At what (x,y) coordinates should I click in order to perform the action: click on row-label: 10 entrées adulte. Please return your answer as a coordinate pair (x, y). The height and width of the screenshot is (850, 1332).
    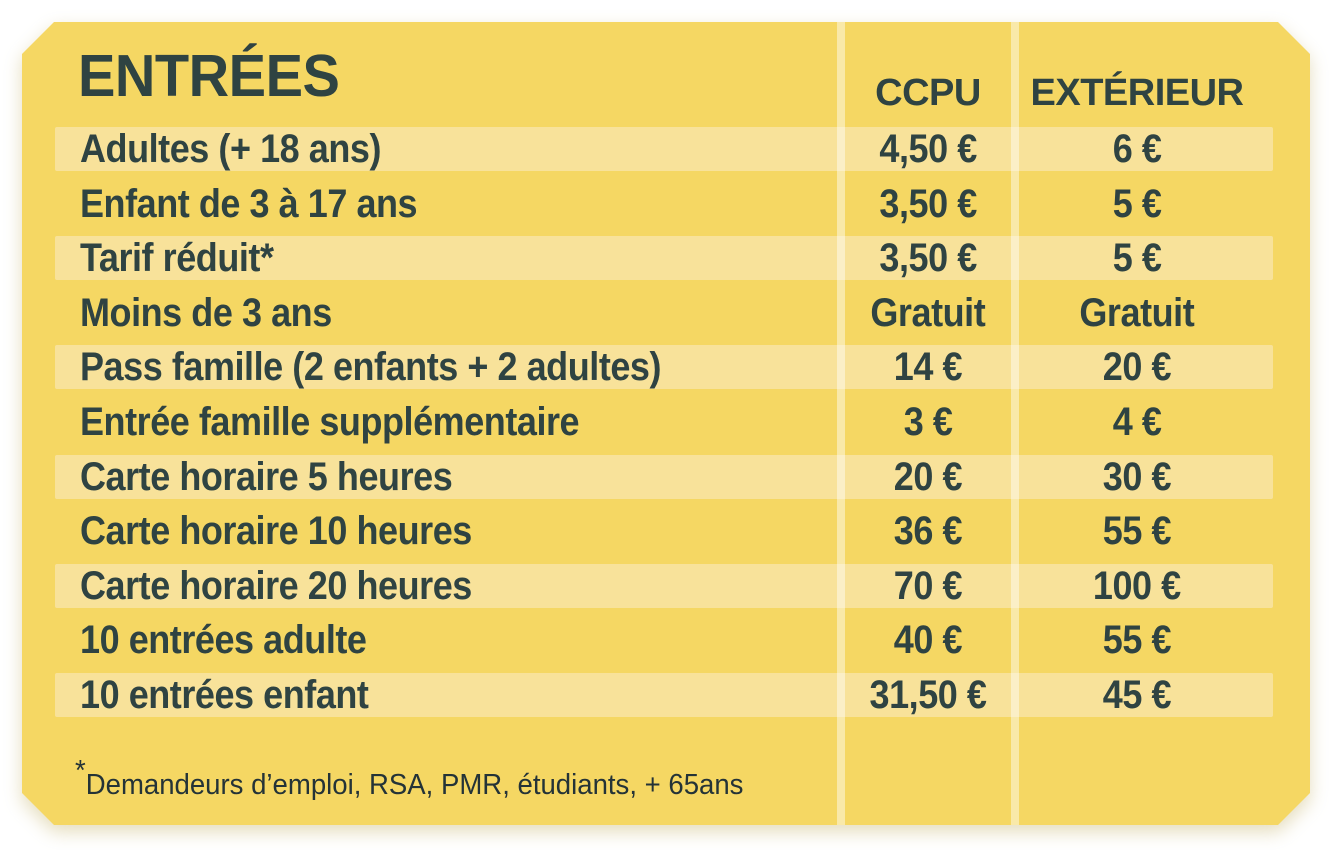
    Looking at the image, I should click on (223, 640).